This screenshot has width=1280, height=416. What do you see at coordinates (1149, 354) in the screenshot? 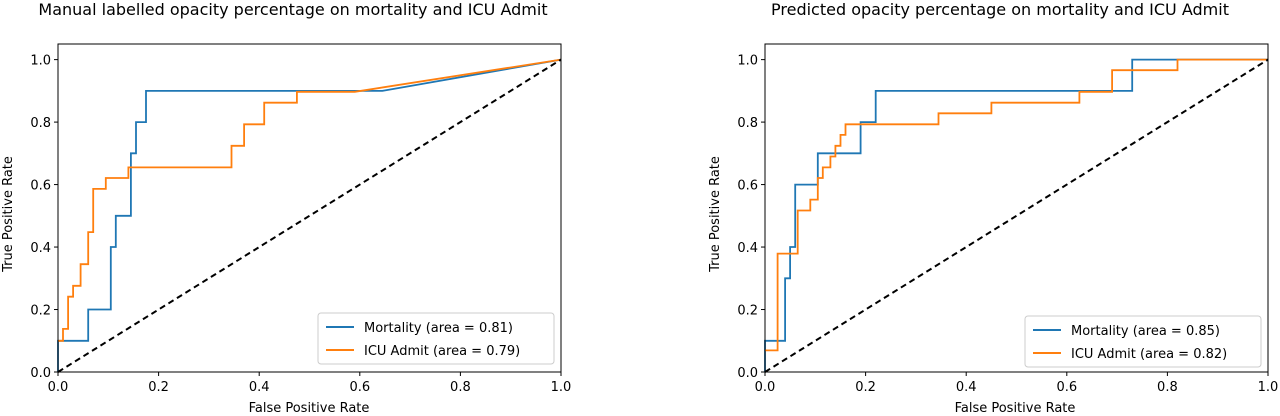
I see `legend-entry: ICU Admit (area = 0.82)` at bounding box center [1149, 354].